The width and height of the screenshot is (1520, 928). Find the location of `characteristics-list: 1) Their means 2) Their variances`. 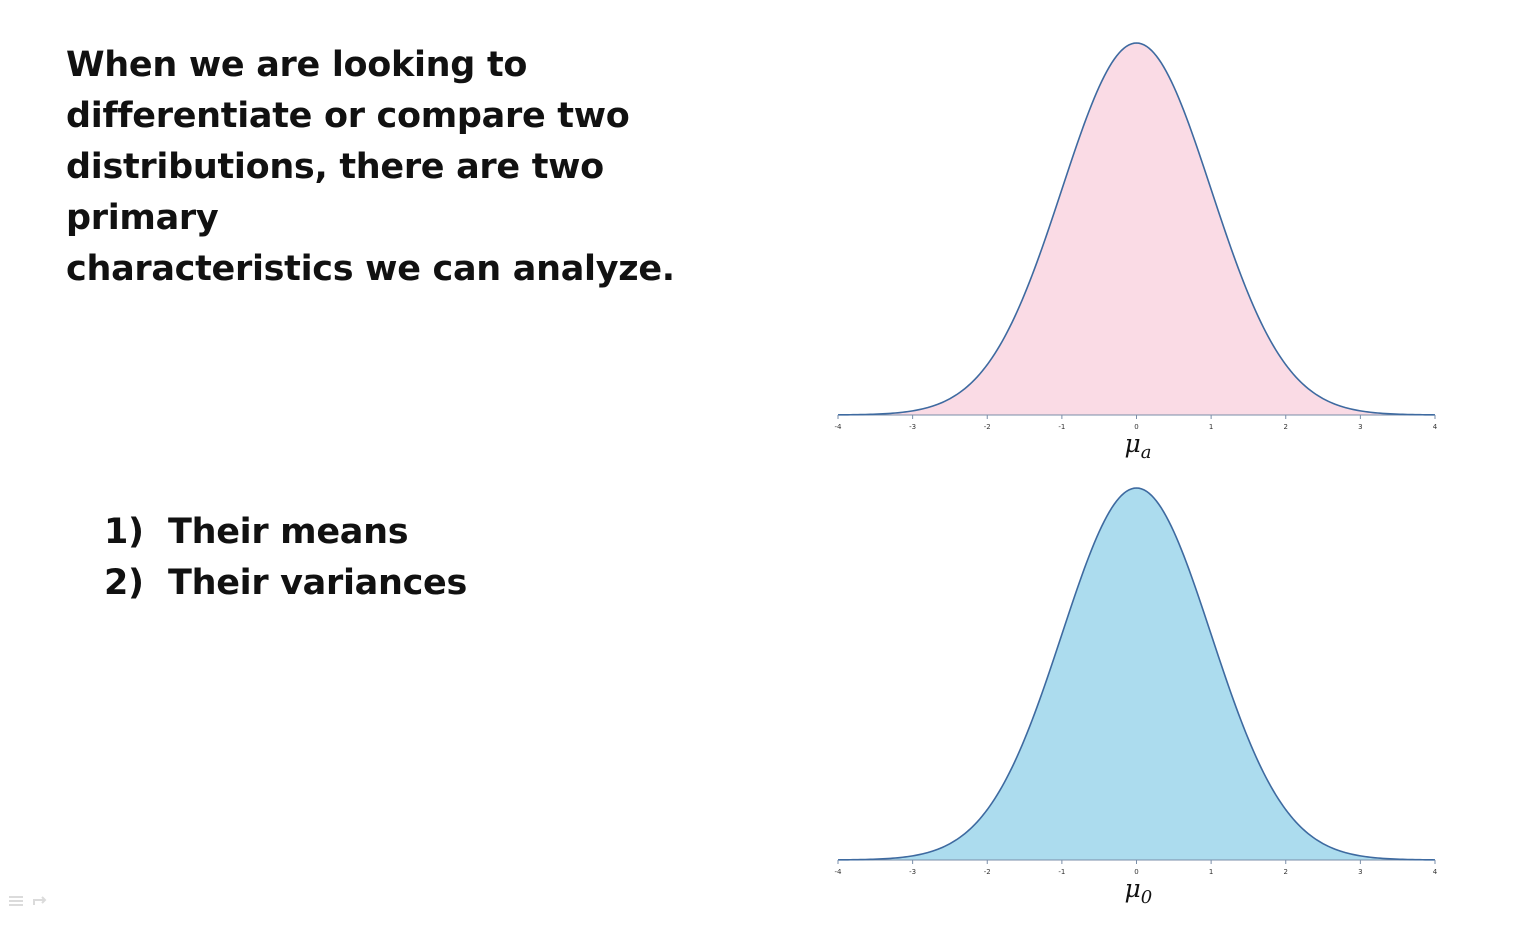

characteristics-list: 1) Their means 2) Their variances is located at coordinates (285, 558).